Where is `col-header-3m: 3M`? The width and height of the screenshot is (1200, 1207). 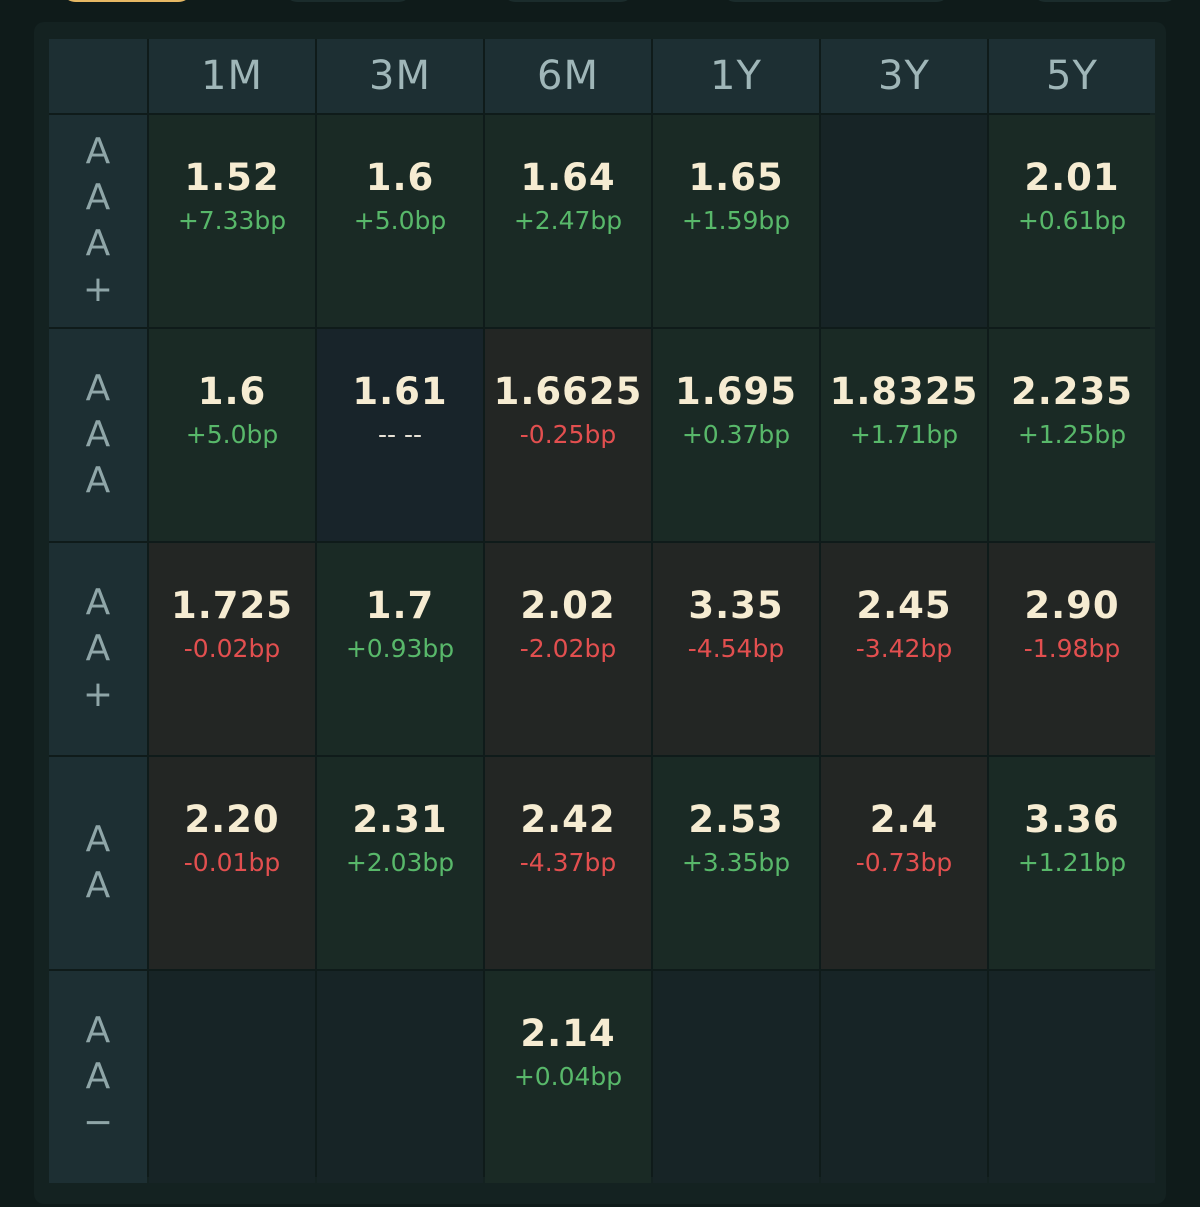
col-header-3m: 3M is located at coordinates (400, 76).